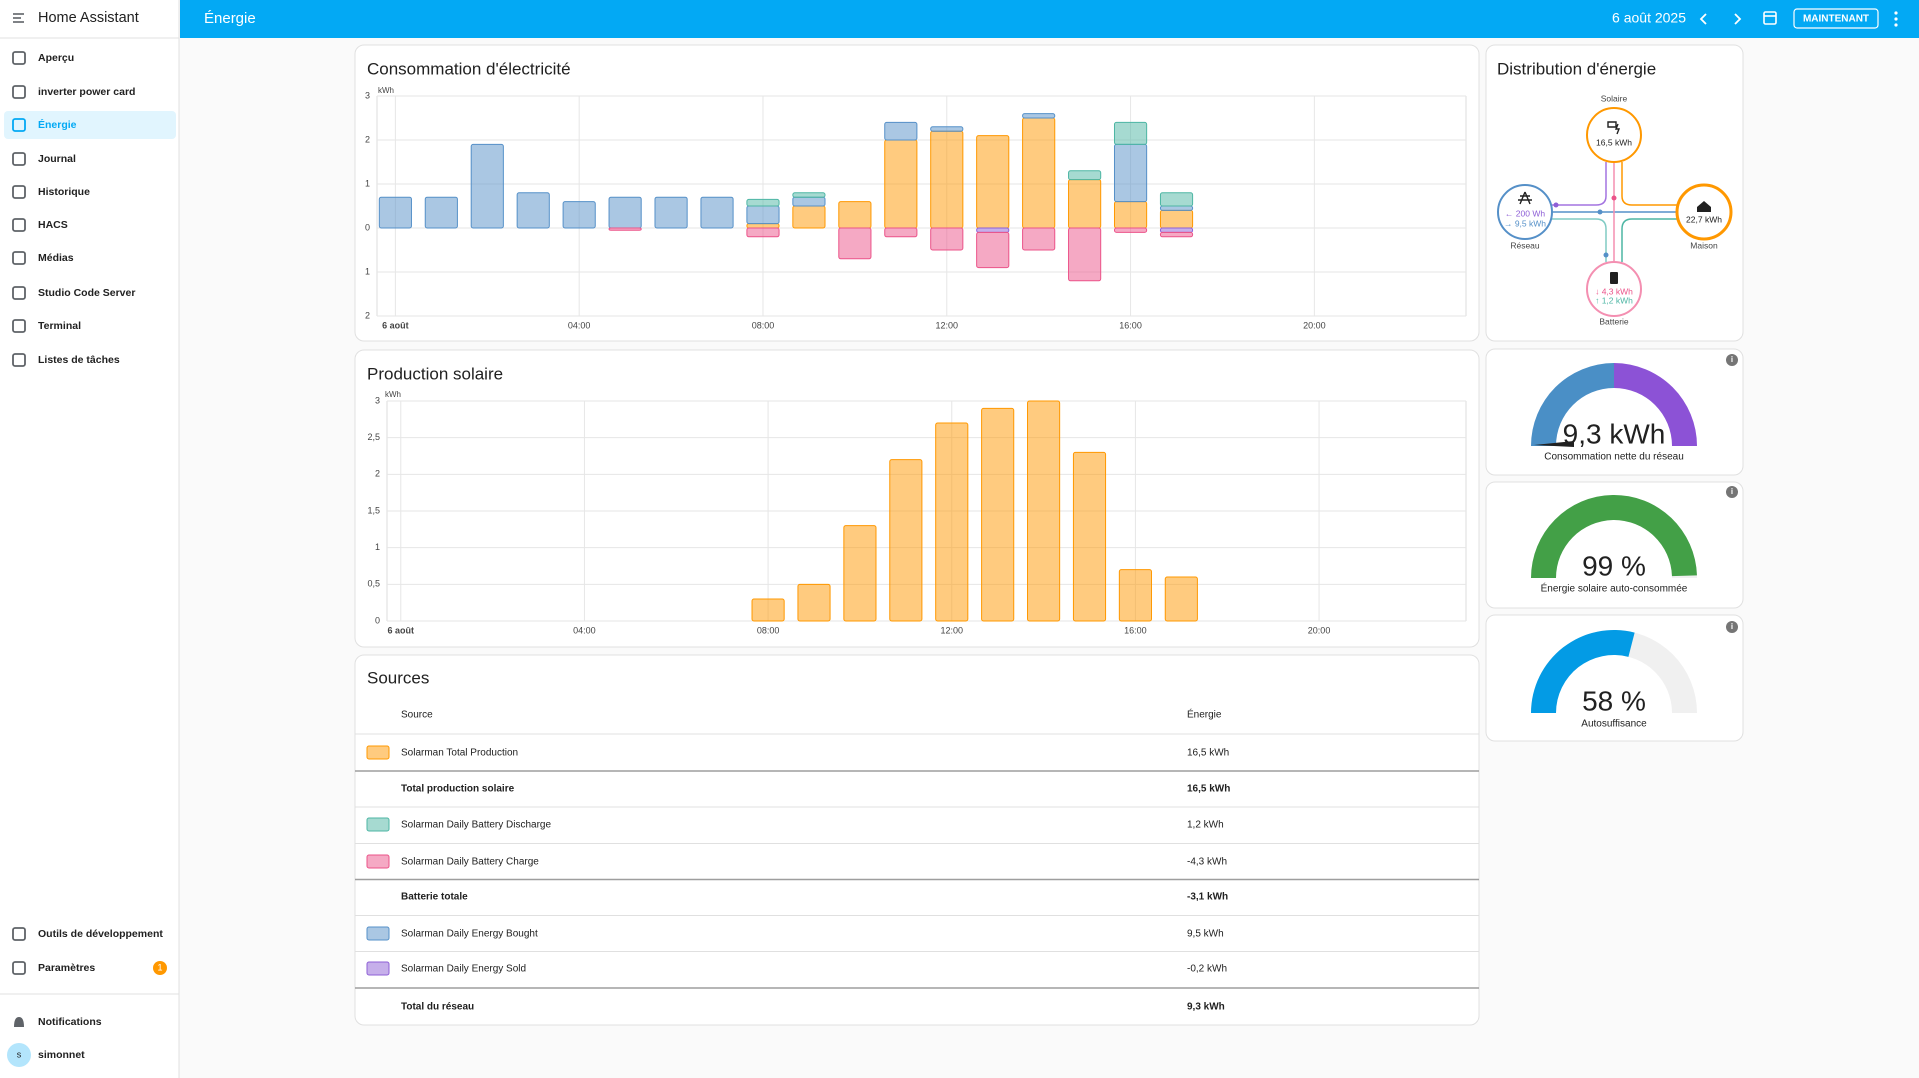 The width and height of the screenshot is (1919, 1078). What do you see at coordinates (763, 325) in the screenshot?
I see `x-tick-label: 08:00` at bounding box center [763, 325].